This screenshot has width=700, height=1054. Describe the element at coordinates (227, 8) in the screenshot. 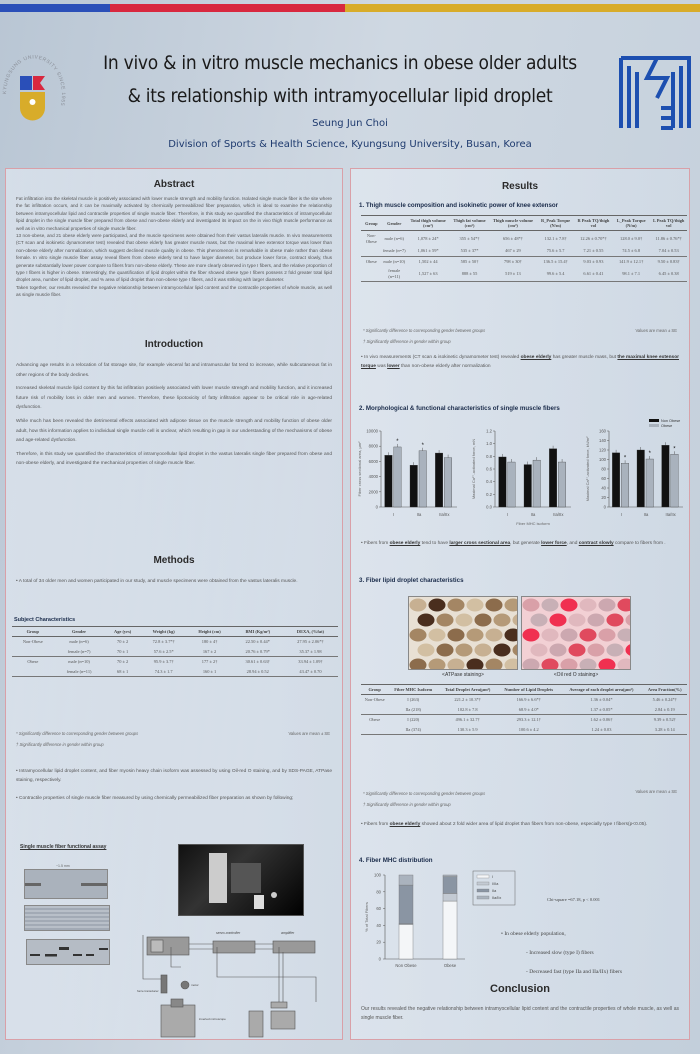

I see `stripe-red` at that location.